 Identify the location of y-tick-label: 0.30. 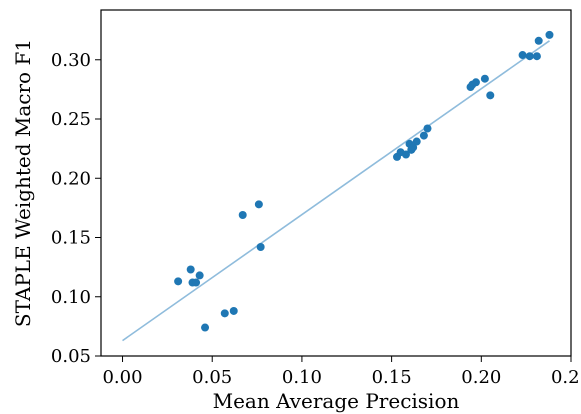
(71, 60).